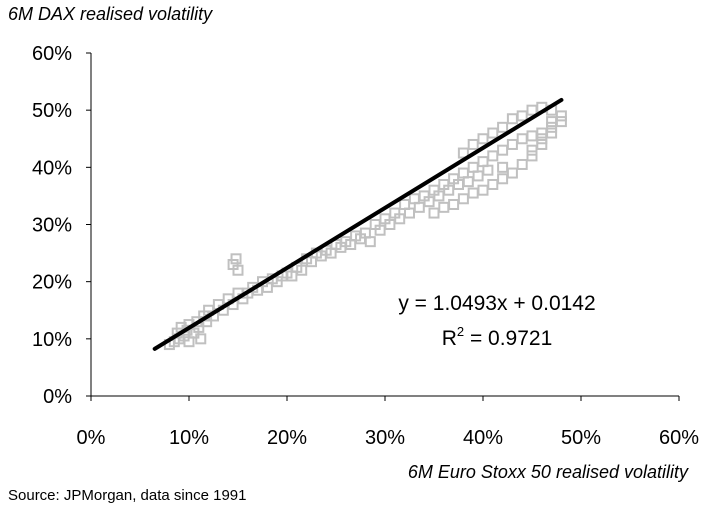 The image size is (708, 510). What do you see at coordinates (679, 438) in the screenshot?
I see `x-tick-label: 60%` at bounding box center [679, 438].